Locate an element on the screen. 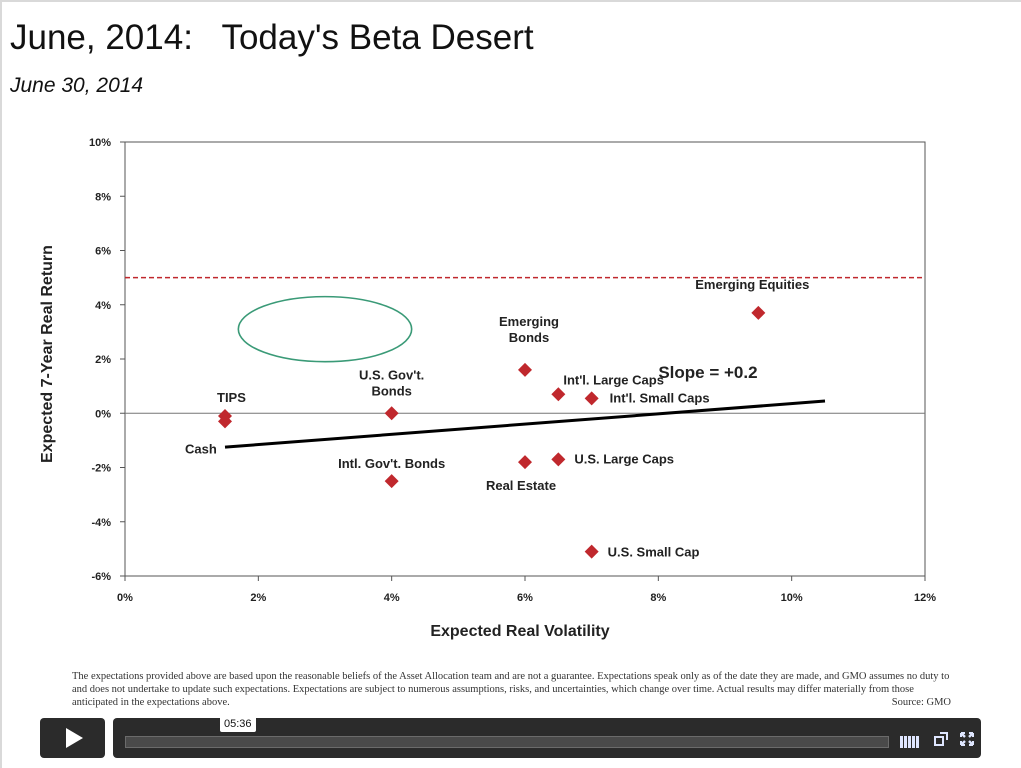  x-tick-label: 4% is located at coordinates (392, 598).